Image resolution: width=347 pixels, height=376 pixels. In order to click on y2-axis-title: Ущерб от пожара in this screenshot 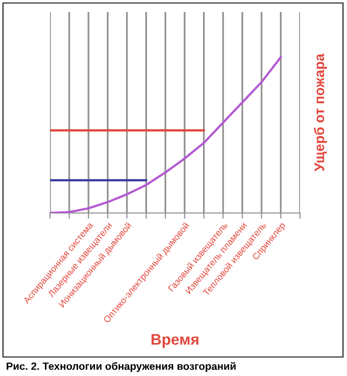, I will do `click(320, 112)`.